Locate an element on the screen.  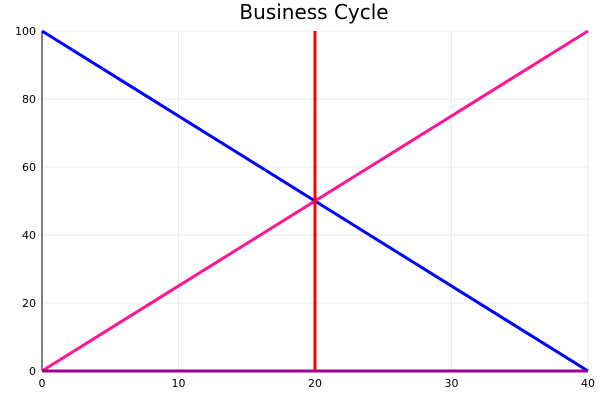
x-tick-label: 40 is located at coordinates (588, 383).